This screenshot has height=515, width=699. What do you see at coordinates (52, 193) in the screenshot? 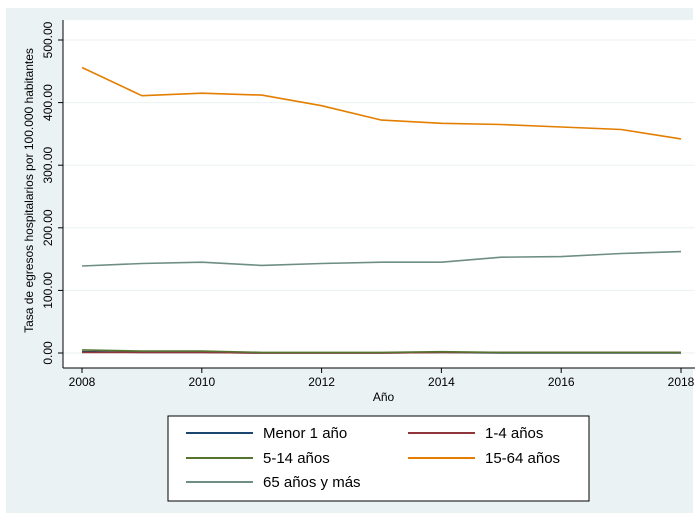
I see `y-axis-ticks: 0.00 100.00 200.00 300.00 400.00 500.00` at bounding box center [52, 193].